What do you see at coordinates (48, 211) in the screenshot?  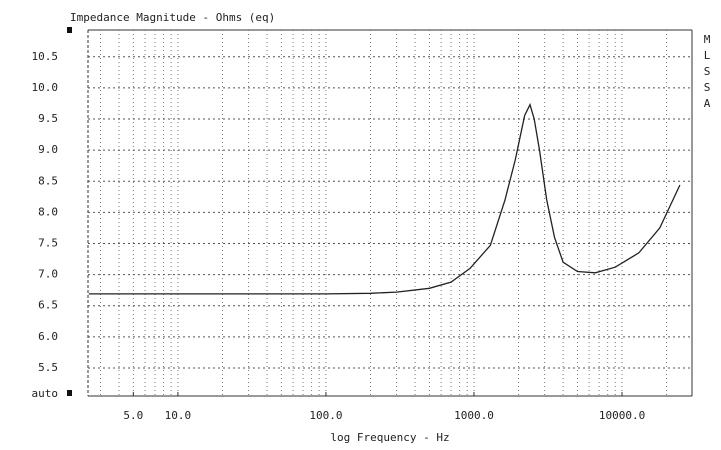 I see `y-tick-label: 8.0` at bounding box center [48, 211].